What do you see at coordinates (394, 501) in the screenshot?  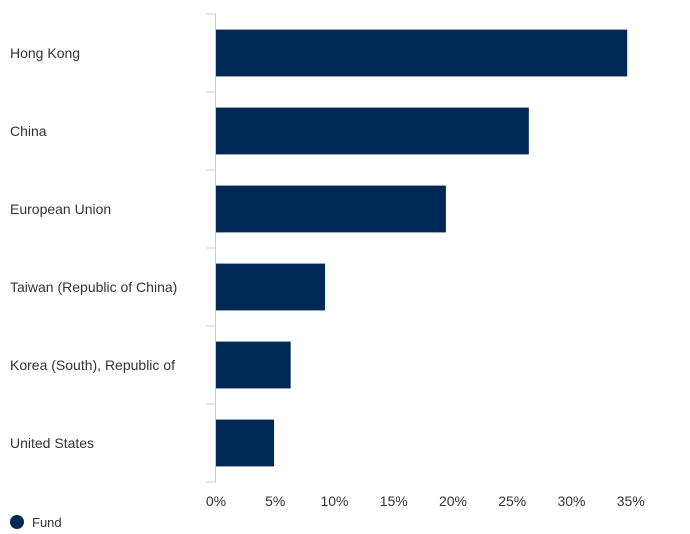 I see `x-tick-label: 15%` at bounding box center [394, 501].